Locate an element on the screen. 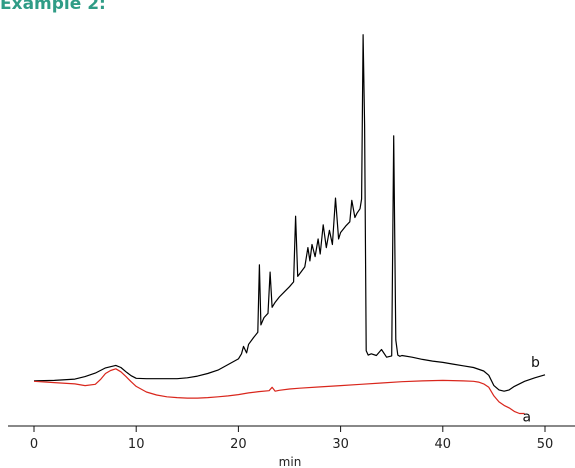 This screenshot has height=468, width=575. example-heading: Example 2: is located at coordinates (53, 7).